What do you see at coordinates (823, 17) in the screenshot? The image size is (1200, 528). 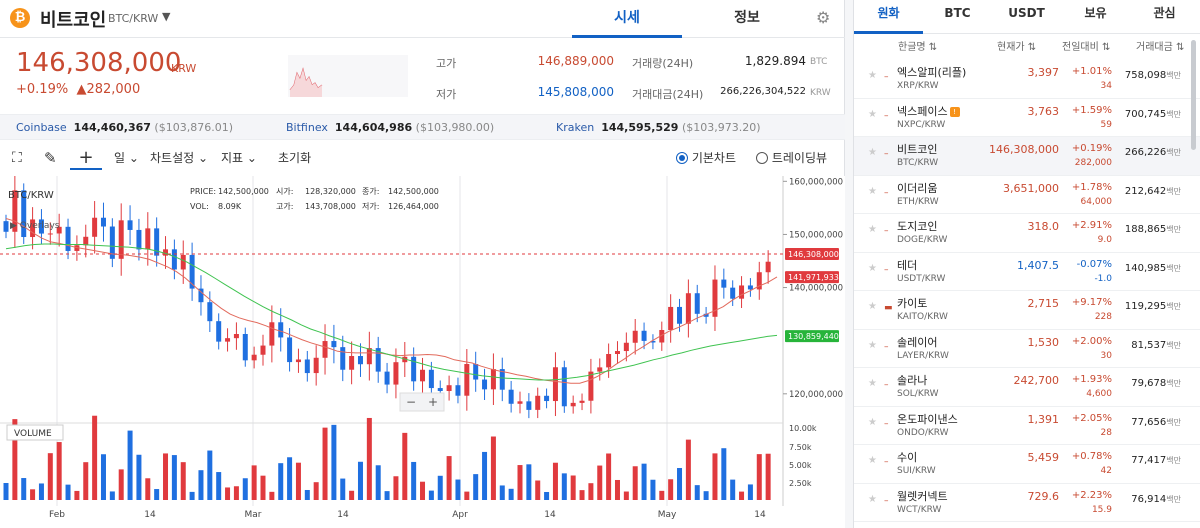 I see `gear-icon: ⚙` at bounding box center [823, 17].